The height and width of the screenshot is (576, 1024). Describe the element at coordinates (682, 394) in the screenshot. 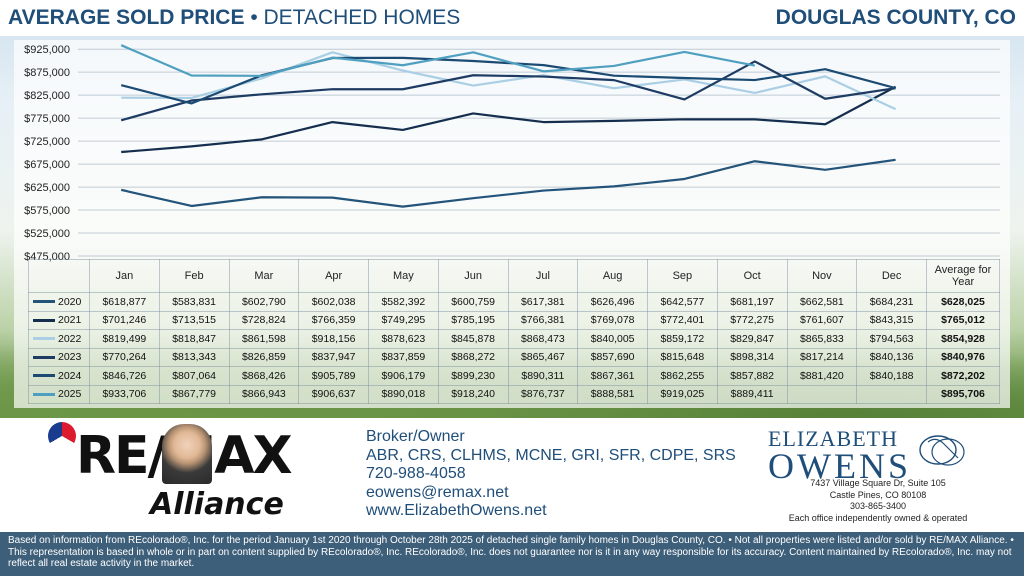

I see `value-cell: $919,025` at that location.